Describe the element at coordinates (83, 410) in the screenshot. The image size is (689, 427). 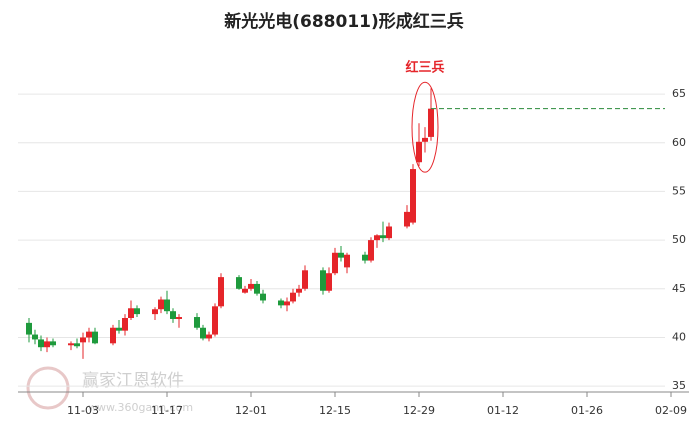
I see `x-tick-label: 11-03` at that location.